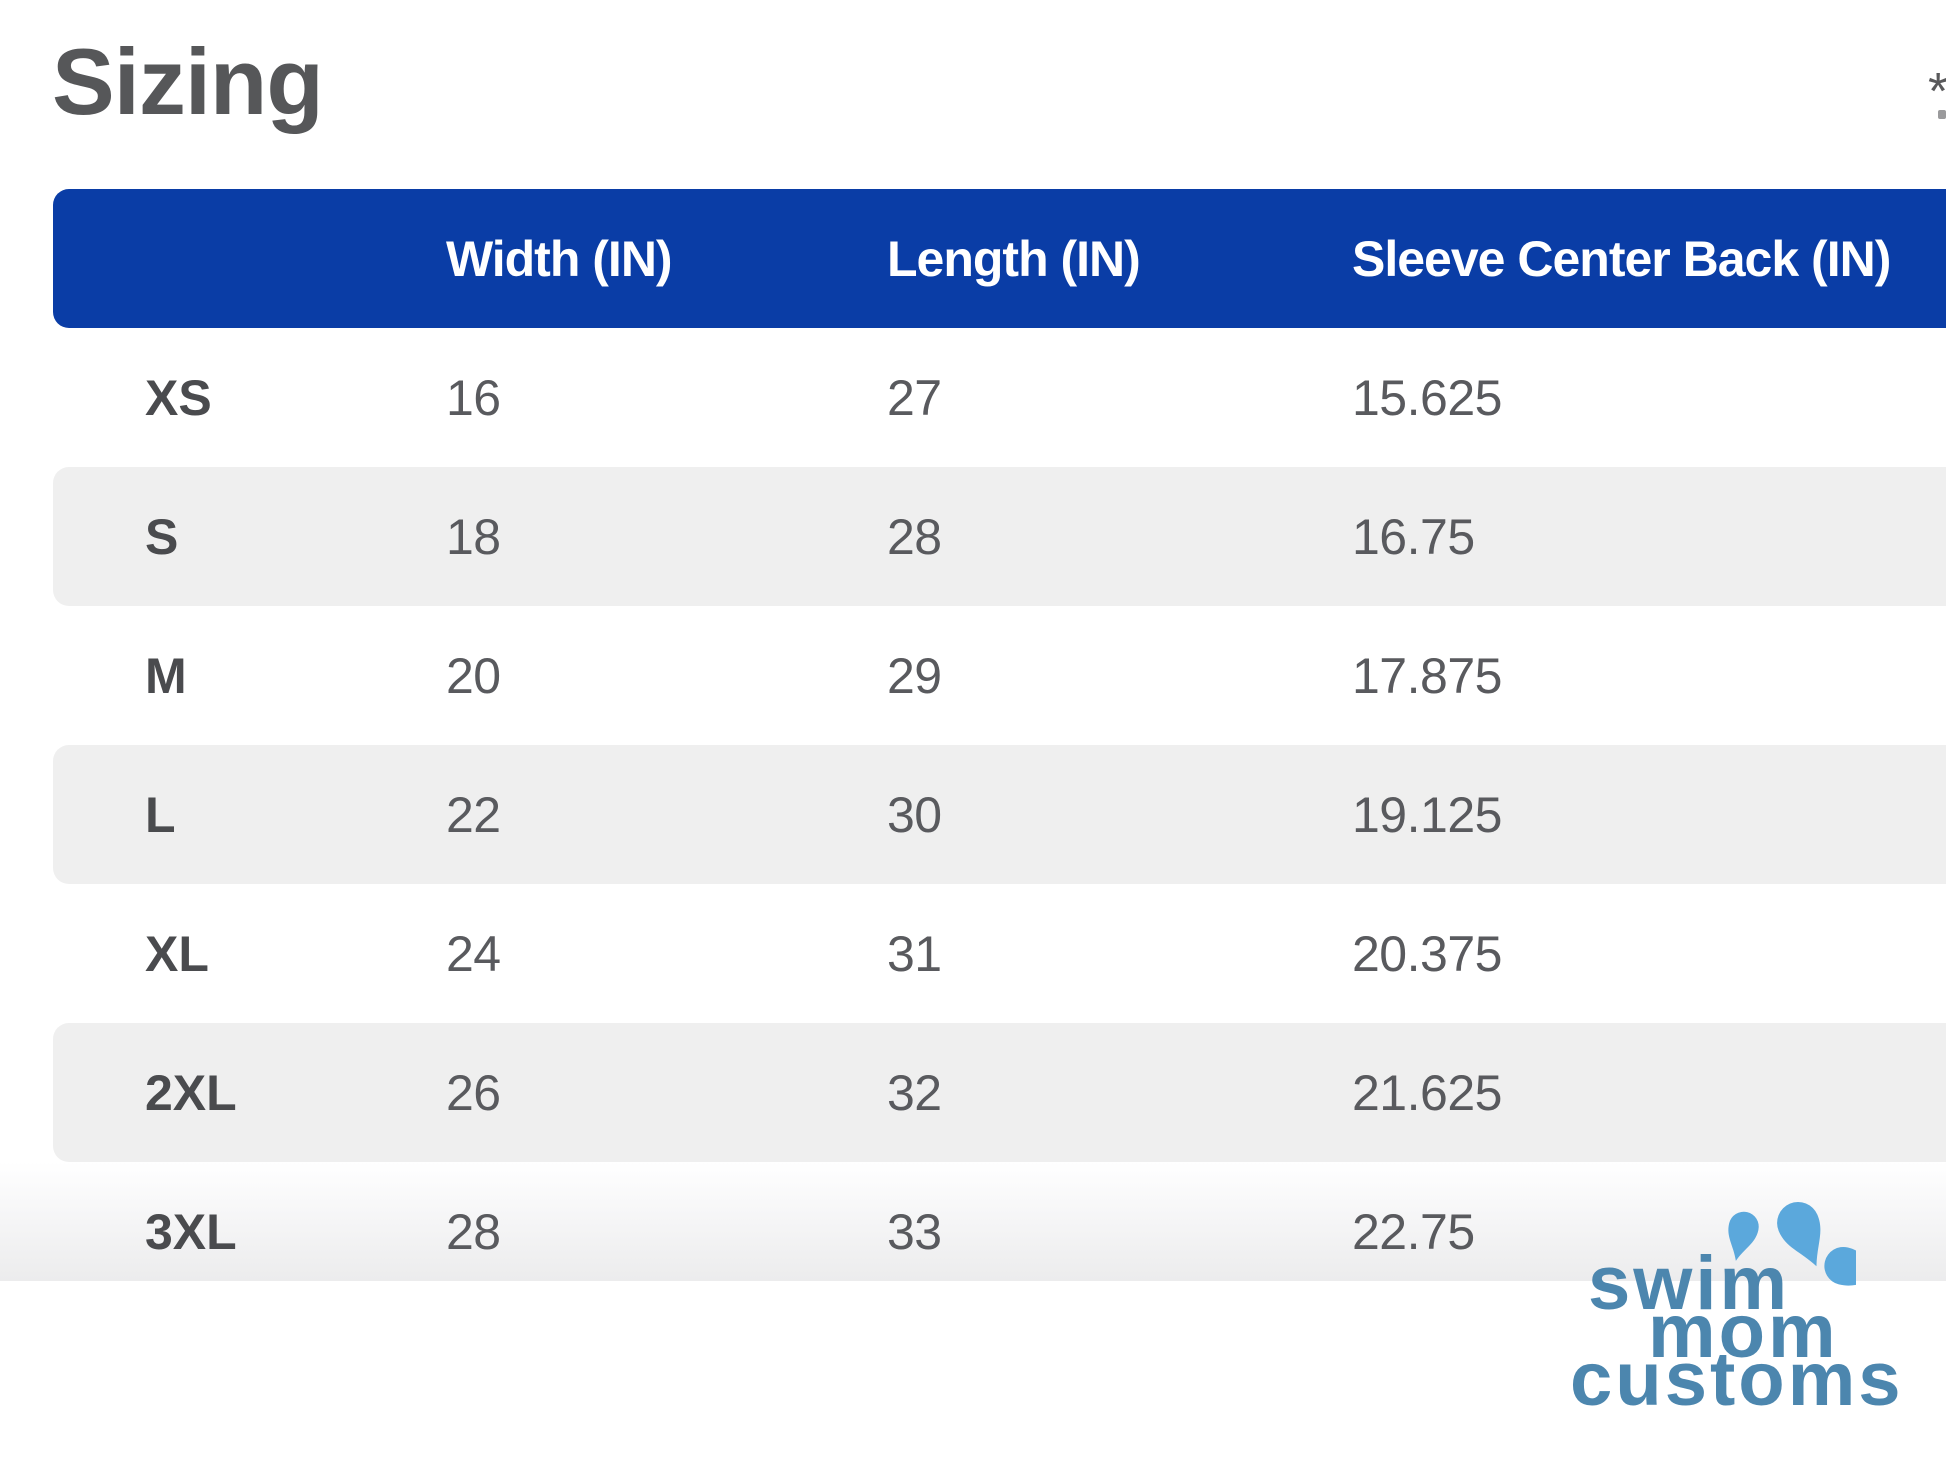 This screenshot has width=1946, height=1460. What do you see at coordinates (162, 536) in the screenshot?
I see `cell-size: S` at bounding box center [162, 536].